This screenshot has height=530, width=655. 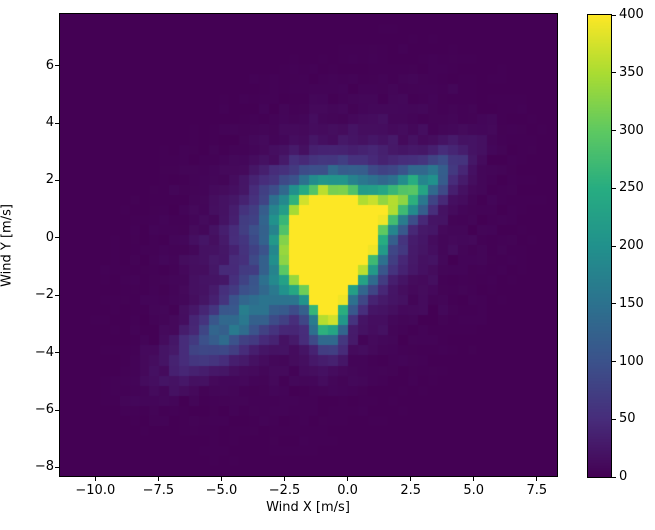 I want to click on colorbar-tick-label: 200, so click(x=631, y=245).